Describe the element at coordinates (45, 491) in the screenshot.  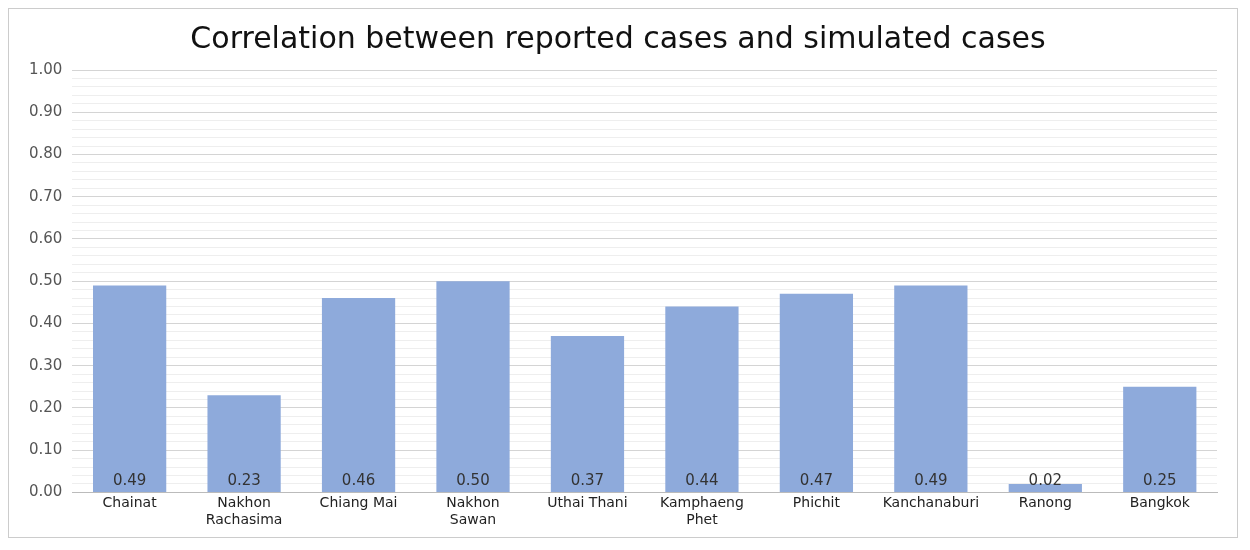
I see `y-tick-label: 0.00` at that location.